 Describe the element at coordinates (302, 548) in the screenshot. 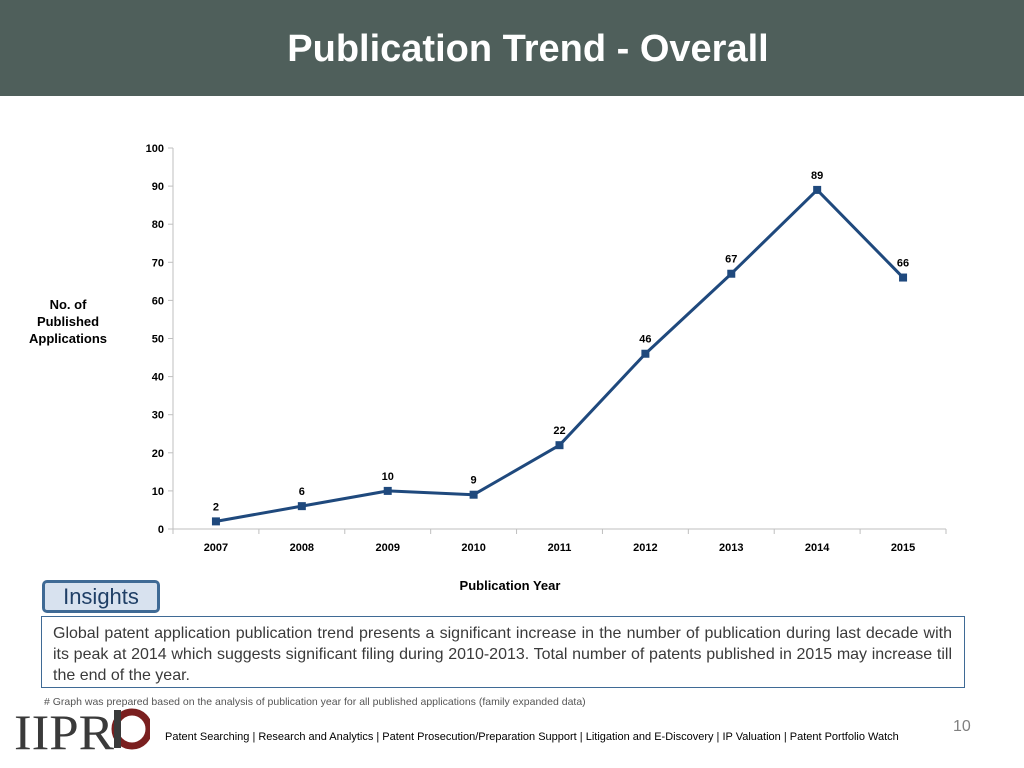

I see `x-tick-label: 2008` at that location.